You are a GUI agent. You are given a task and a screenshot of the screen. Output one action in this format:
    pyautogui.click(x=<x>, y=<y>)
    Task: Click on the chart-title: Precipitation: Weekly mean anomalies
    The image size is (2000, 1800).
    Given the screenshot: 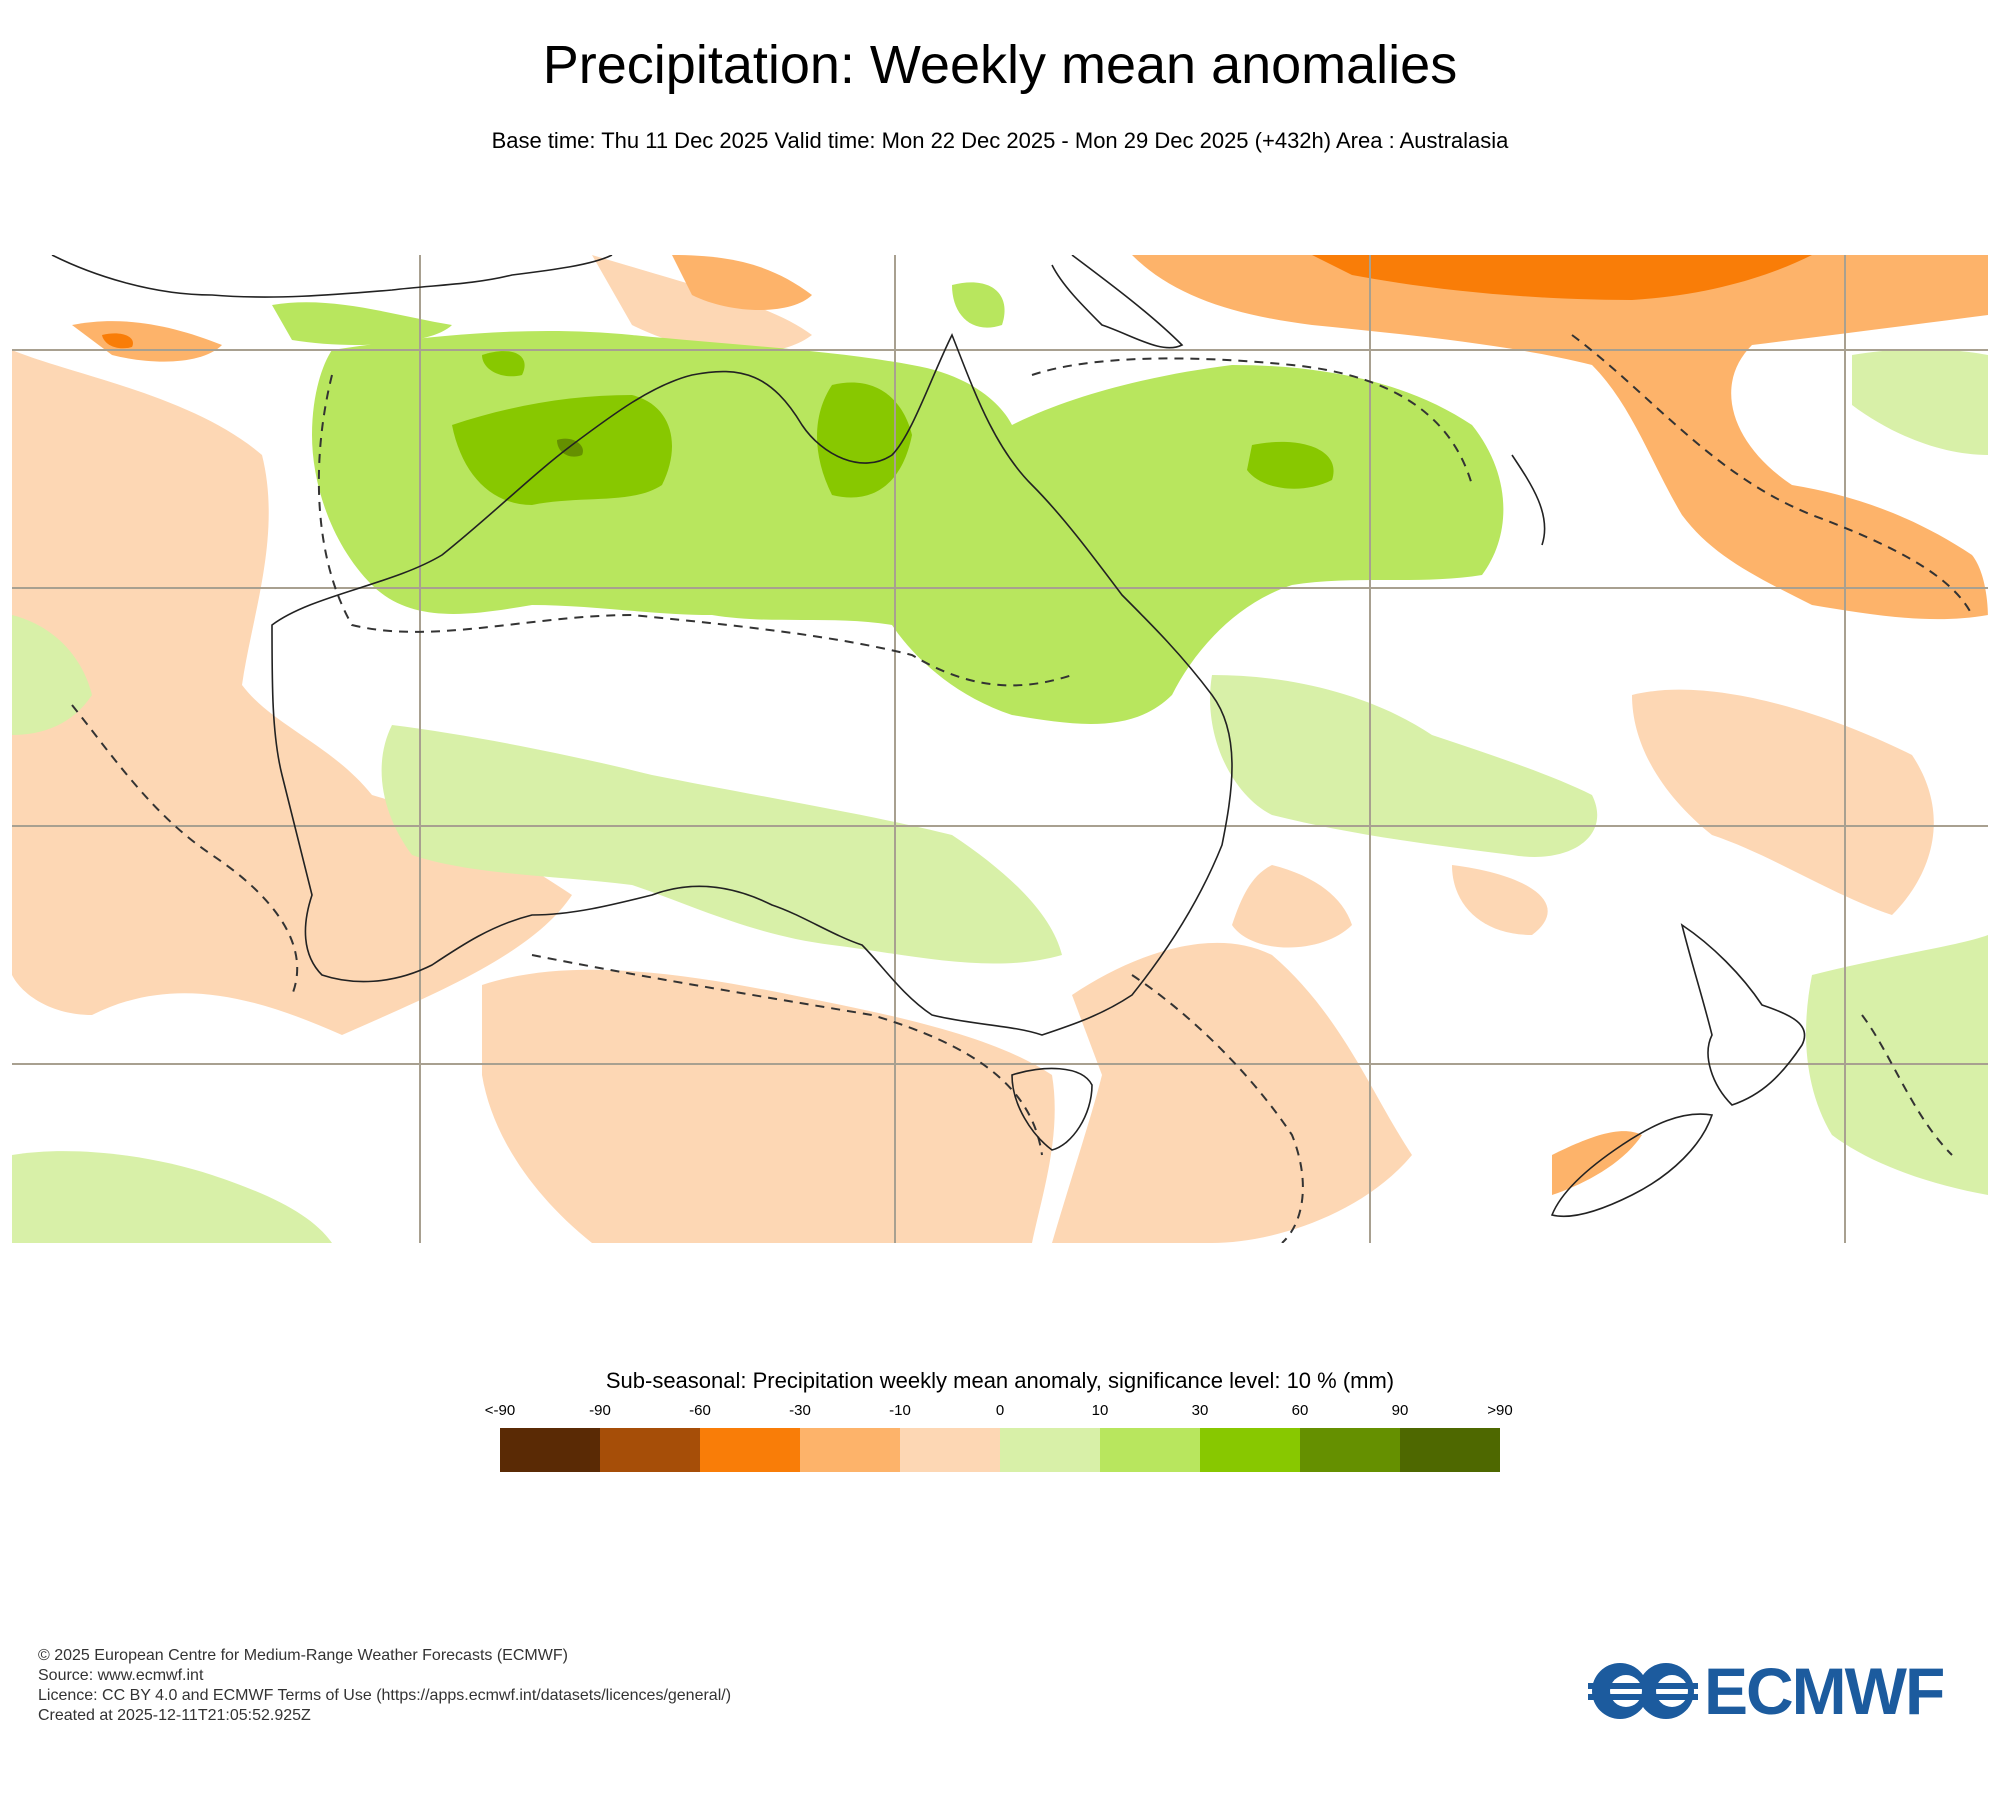 What is the action you would take?
    pyautogui.click(x=1000, y=65)
    